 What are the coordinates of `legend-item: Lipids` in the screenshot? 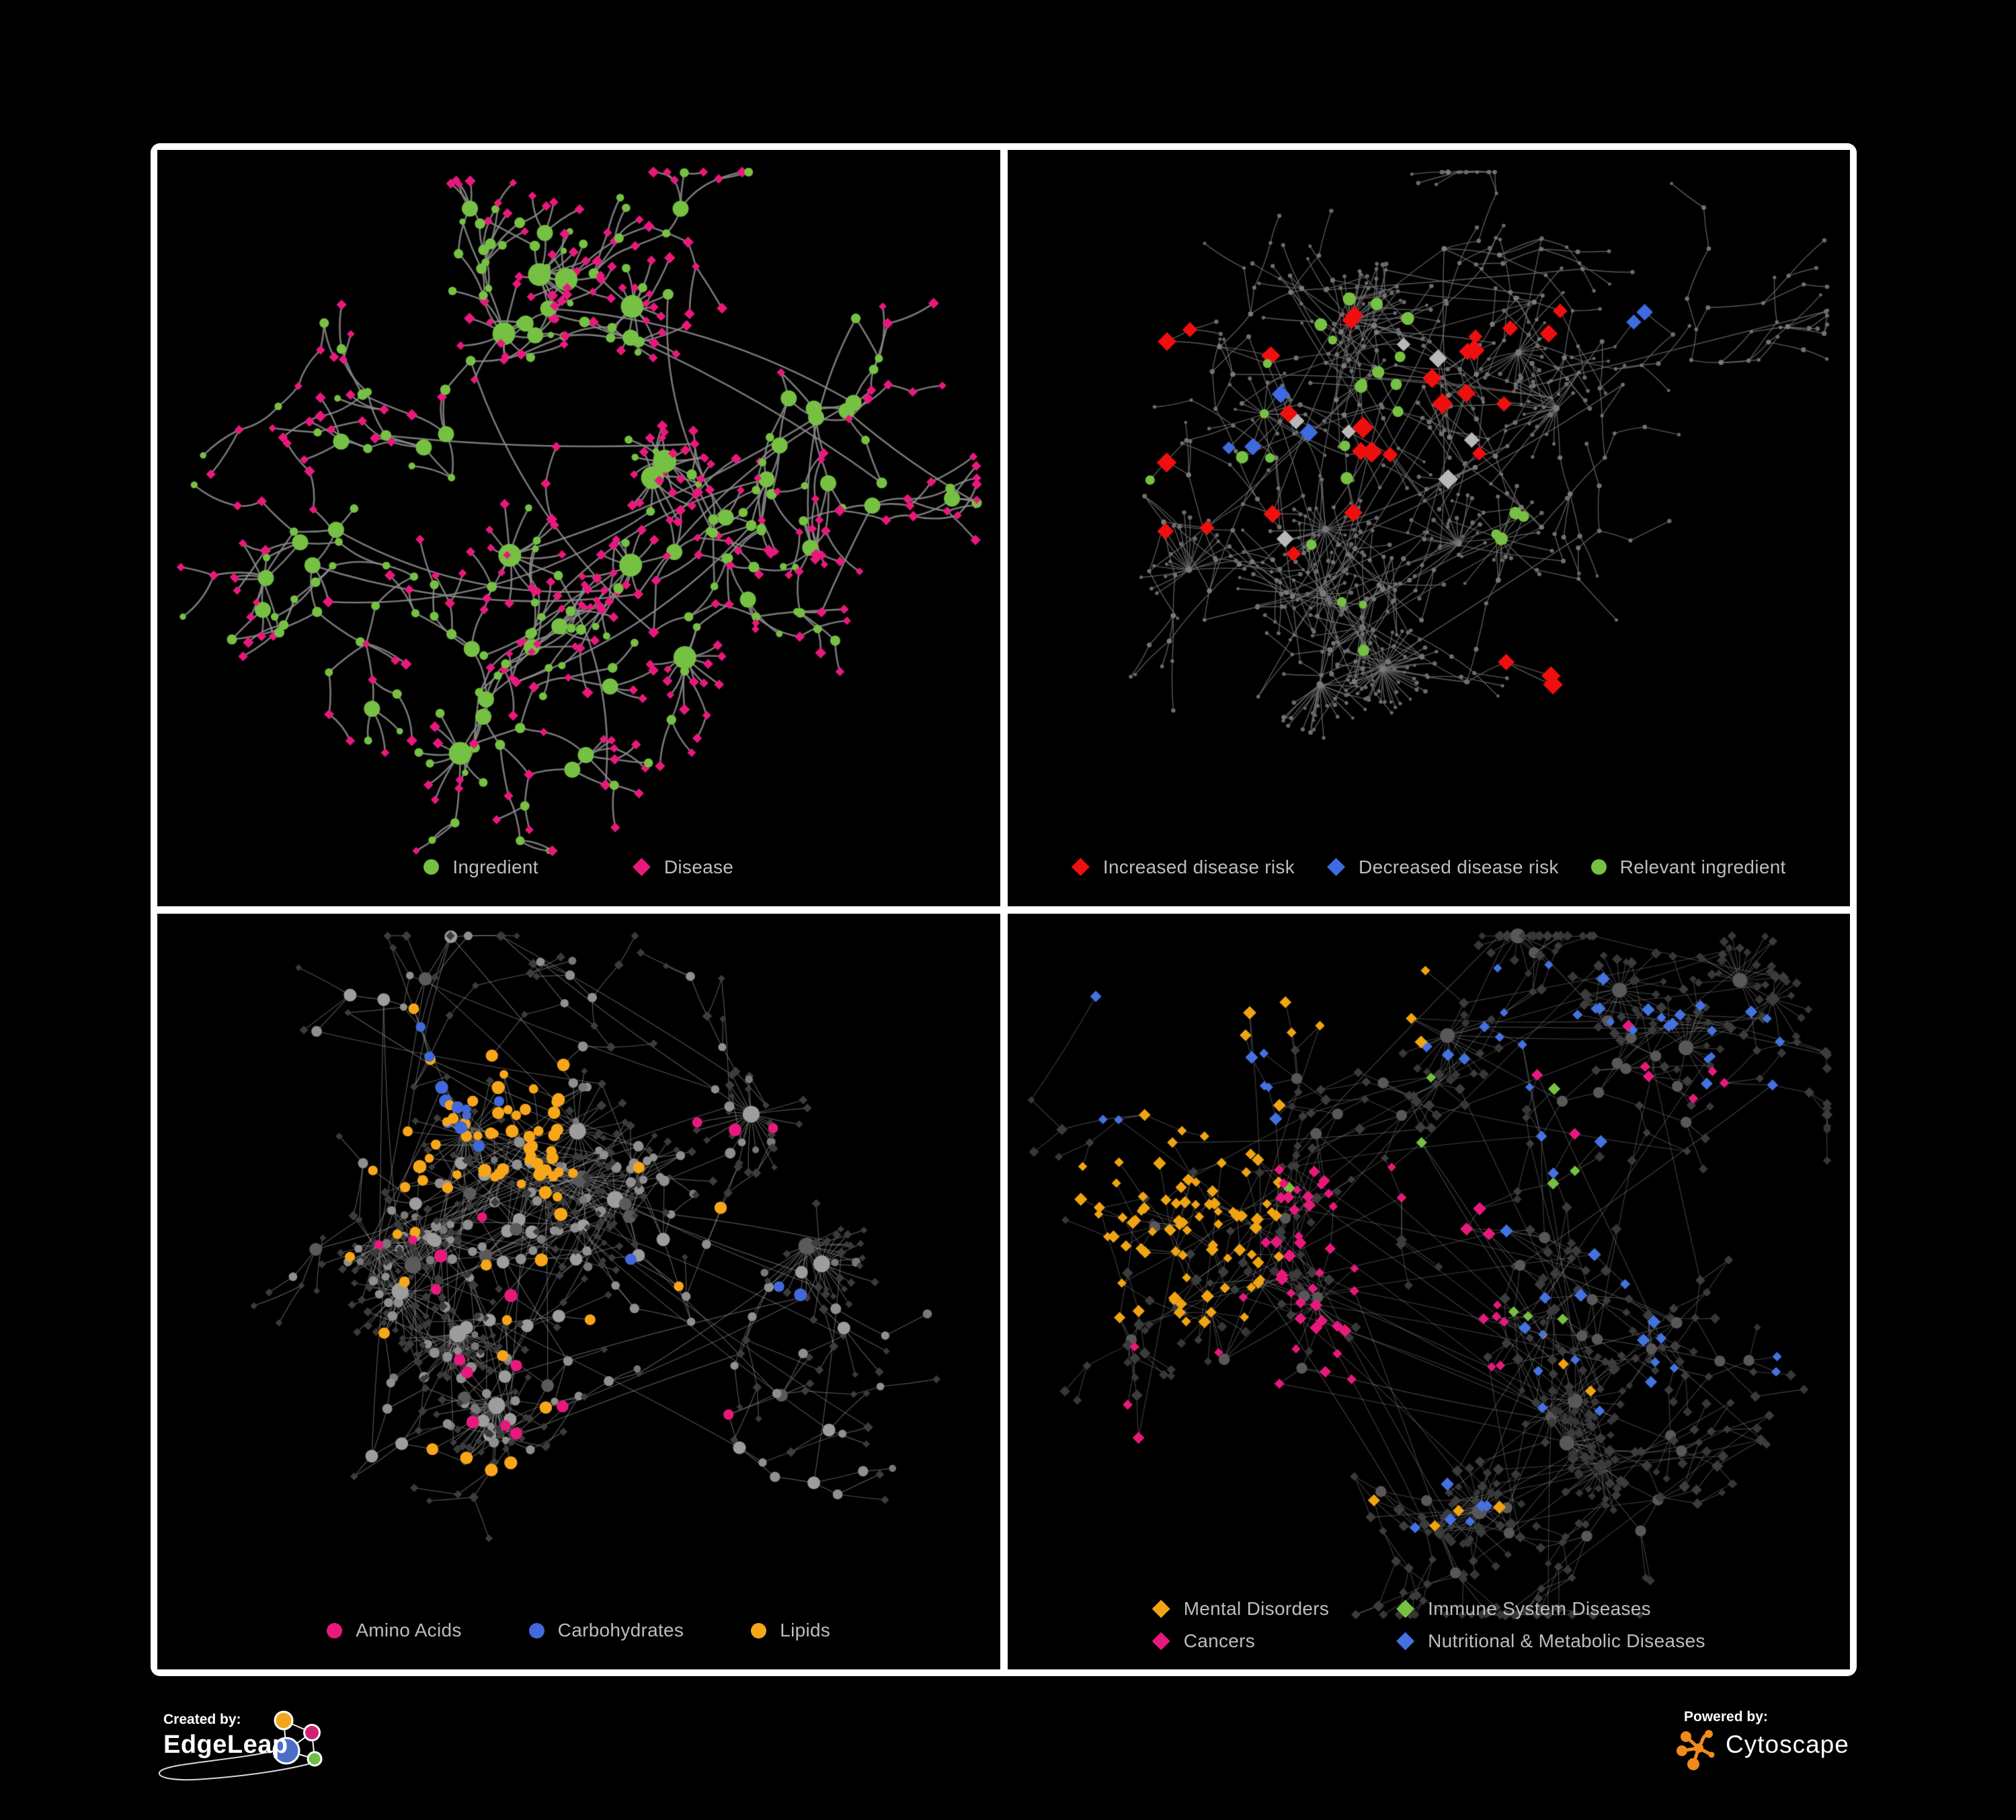 It's located at (790, 1630).